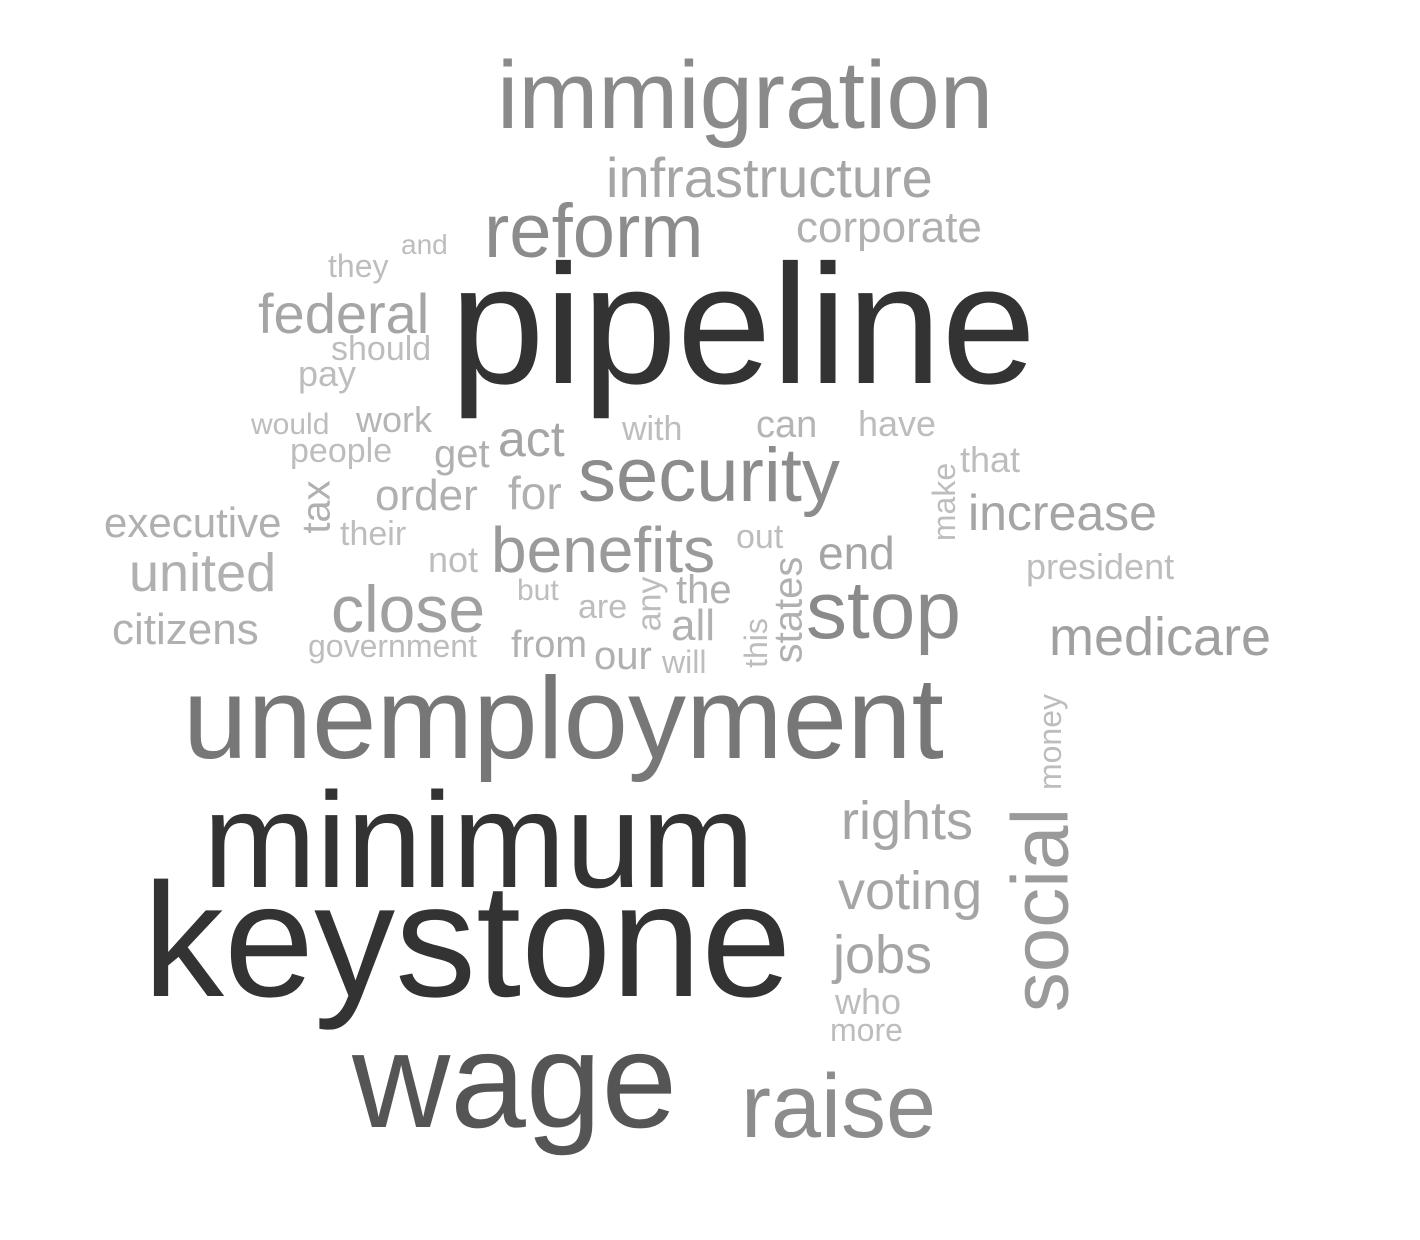 The image size is (1420, 1240). What do you see at coordinates (603, 550) in the screenshot?
I see `word-benefits: benefits` at bounding box center [603, 550].